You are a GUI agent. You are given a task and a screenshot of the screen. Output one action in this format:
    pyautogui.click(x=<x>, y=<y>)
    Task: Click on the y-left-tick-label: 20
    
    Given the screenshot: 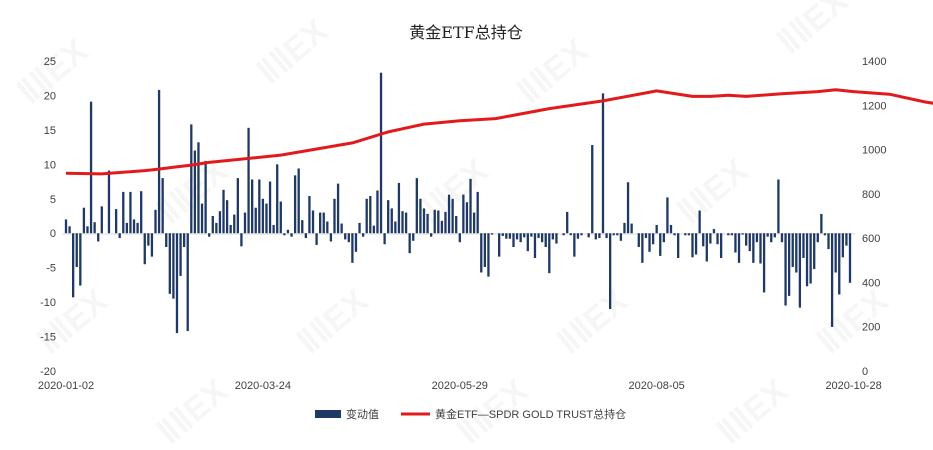 What is the action you would take?
    pyautogui.click(x=50, y=96)
    